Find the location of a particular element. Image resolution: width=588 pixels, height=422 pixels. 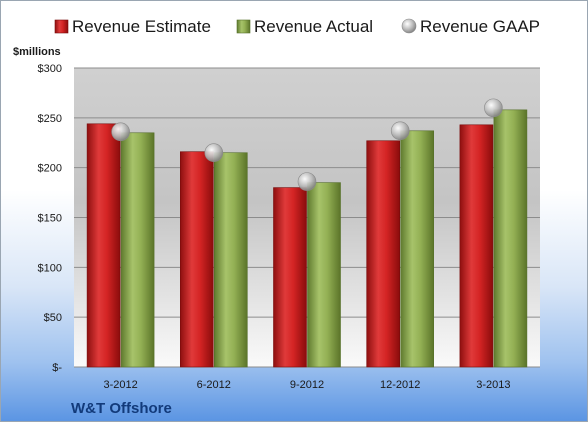

legend-label-revenue-estimate: Revenue Estimate is located at coordinates (141, 26).